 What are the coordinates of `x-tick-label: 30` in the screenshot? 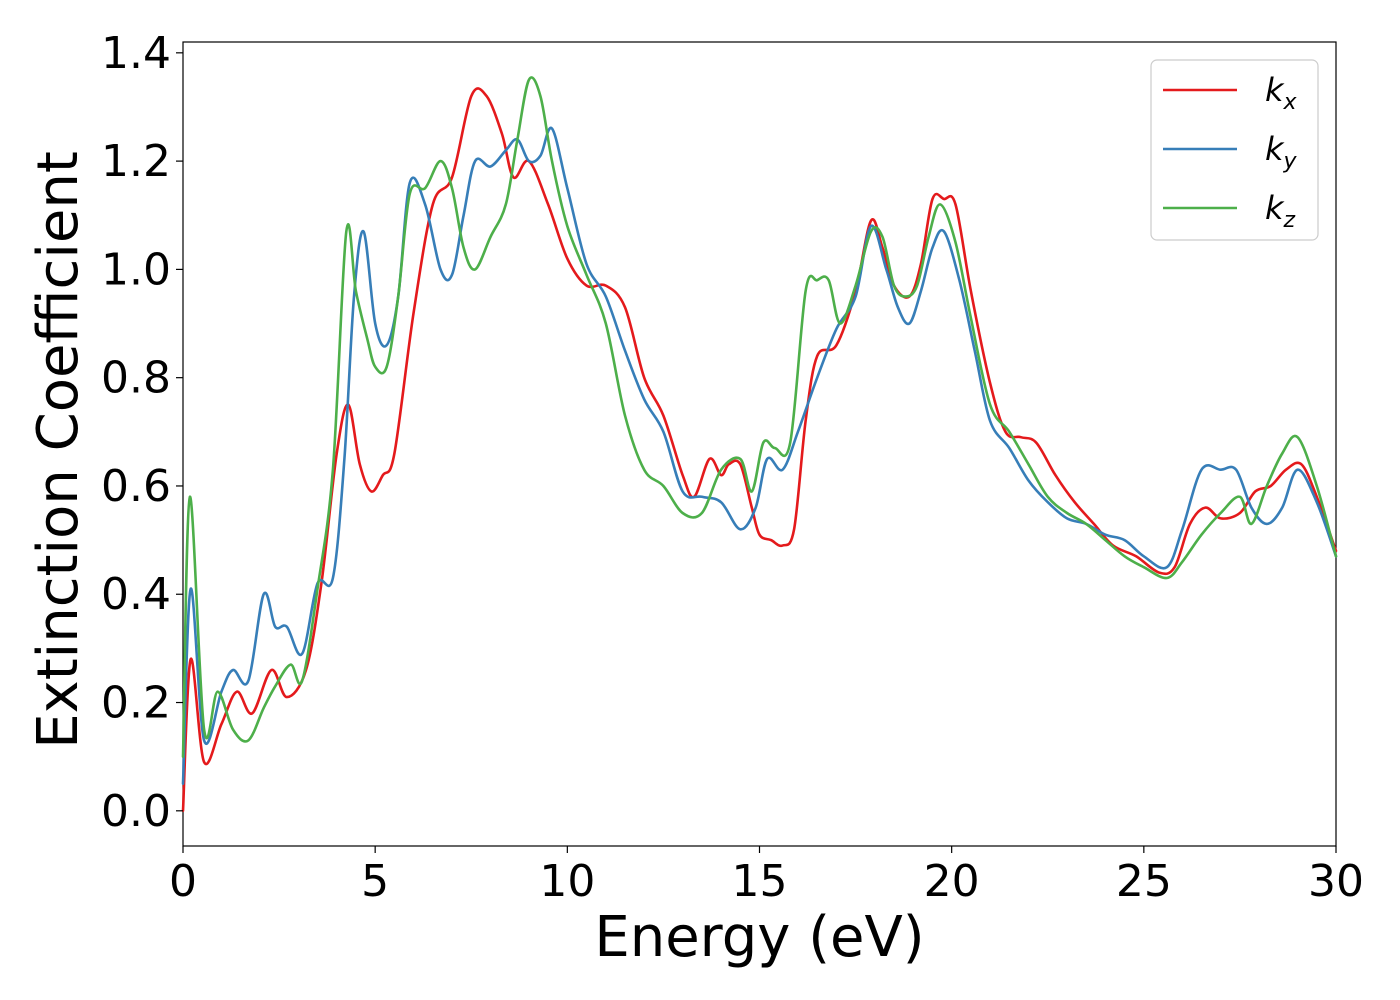 It's located at (1336, 881).